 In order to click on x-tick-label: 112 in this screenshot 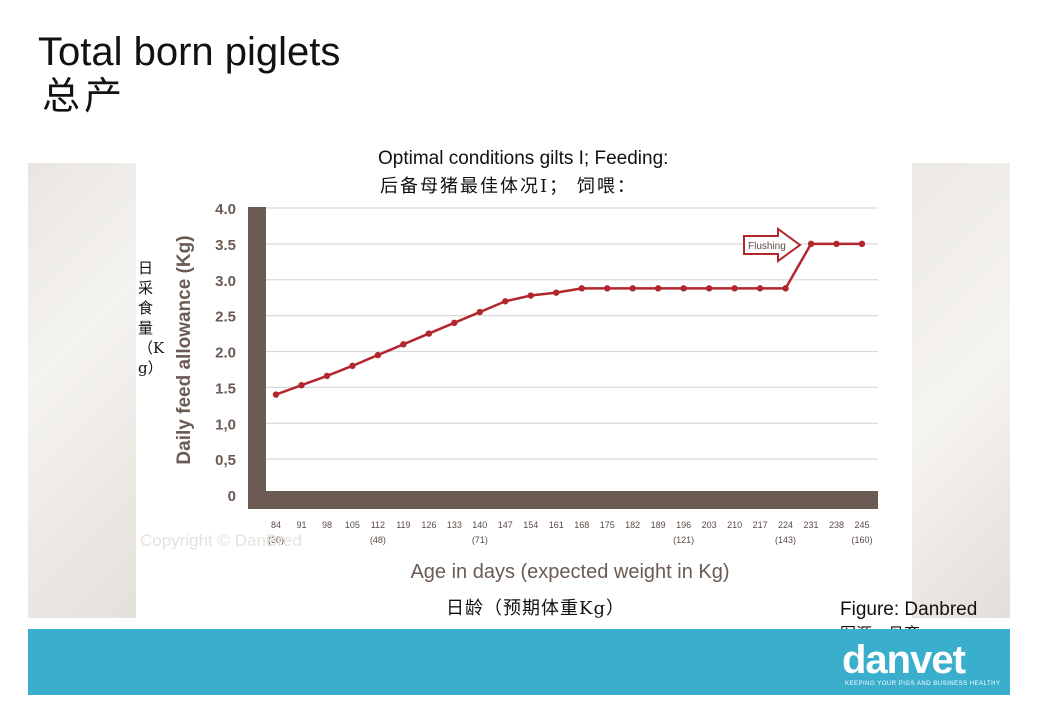, I will do `click(378, 525)`.